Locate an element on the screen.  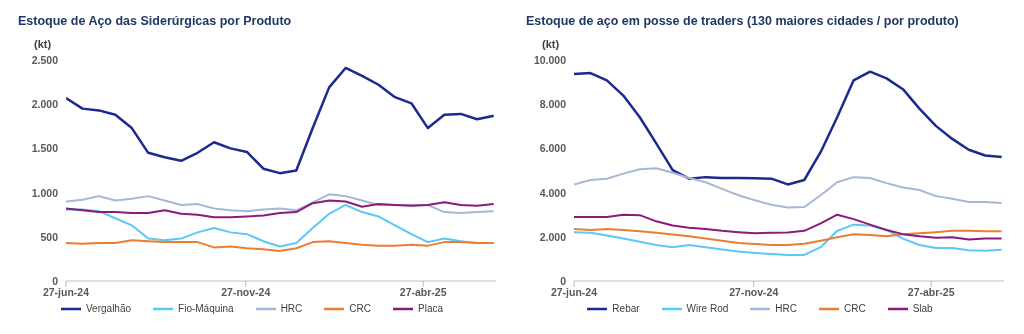
y-tick-label: 10.000 is located at coordinates (550, 60).